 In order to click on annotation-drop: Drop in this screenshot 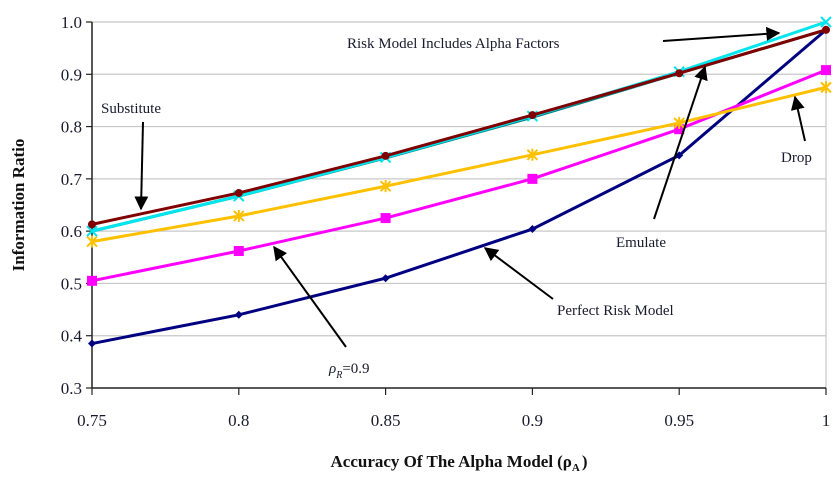, I will do `click(796, 158)`.